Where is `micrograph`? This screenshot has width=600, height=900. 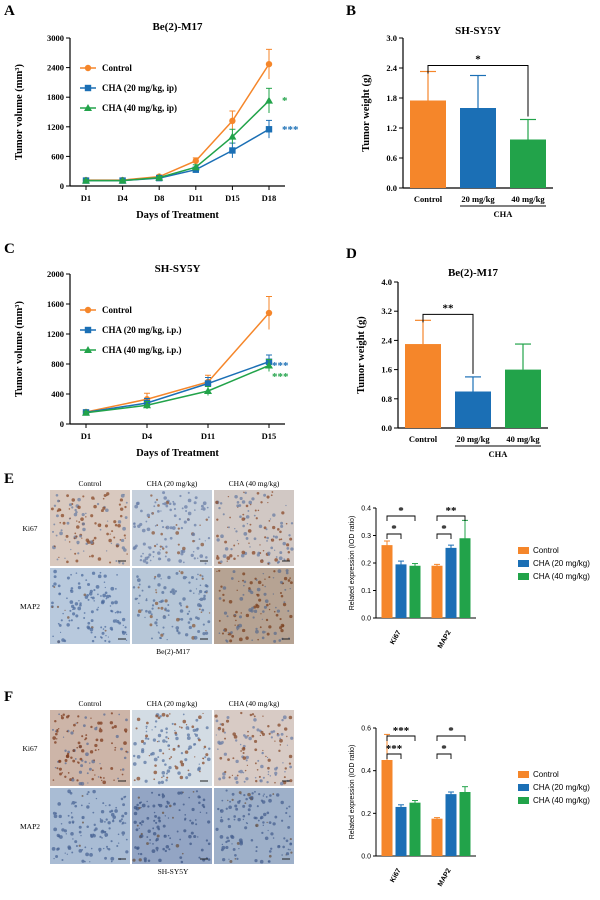
micrograph is located at coordinates (254, 826).